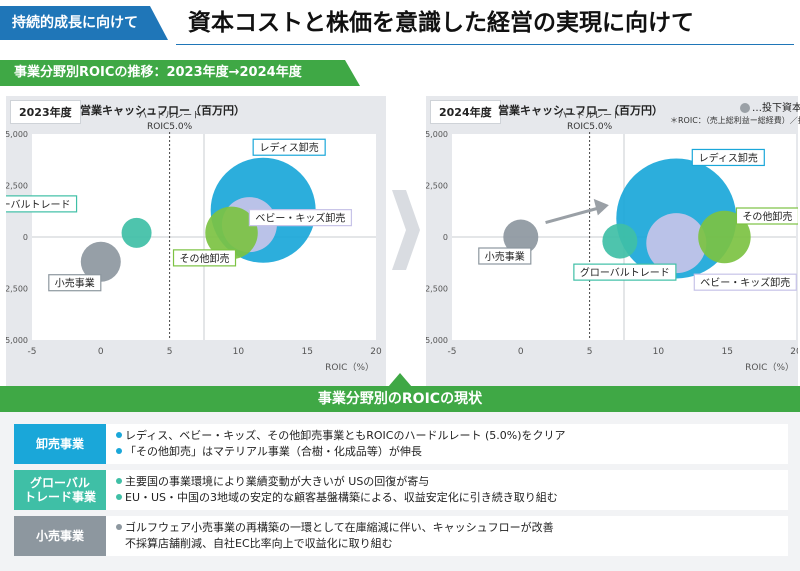 The width and height of the screenshot is (800, 571). What do you see at coordinates (400, 399) in the screenshot?
I see `status-title: 事業分野別のROICの現状` at bounding box center [400, 399].